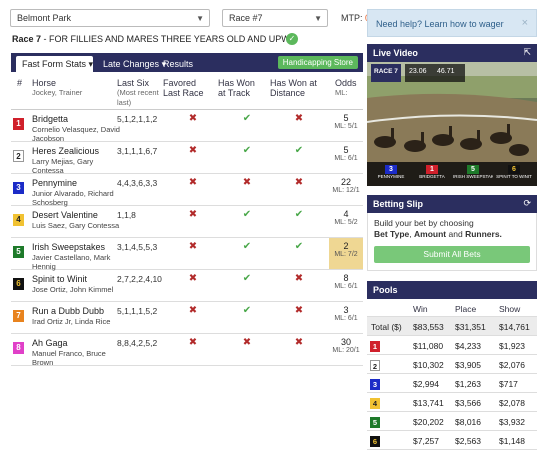 This screenshot has width=547, height=451. What do you see at coordinates (375, 346) in the screenshot?
I see `pool-program-number: 1` at bounding box center [375, 346].